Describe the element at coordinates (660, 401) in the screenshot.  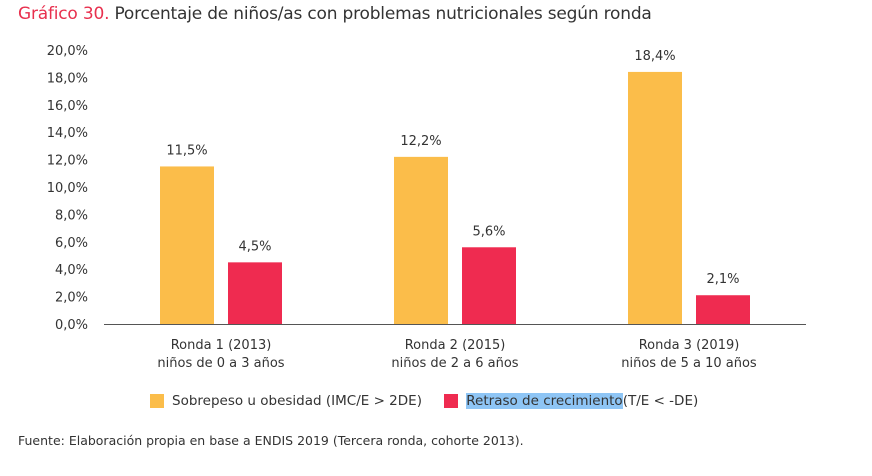
I see `legend-label-retraso-rest: (T/E < -DE)` at that location.